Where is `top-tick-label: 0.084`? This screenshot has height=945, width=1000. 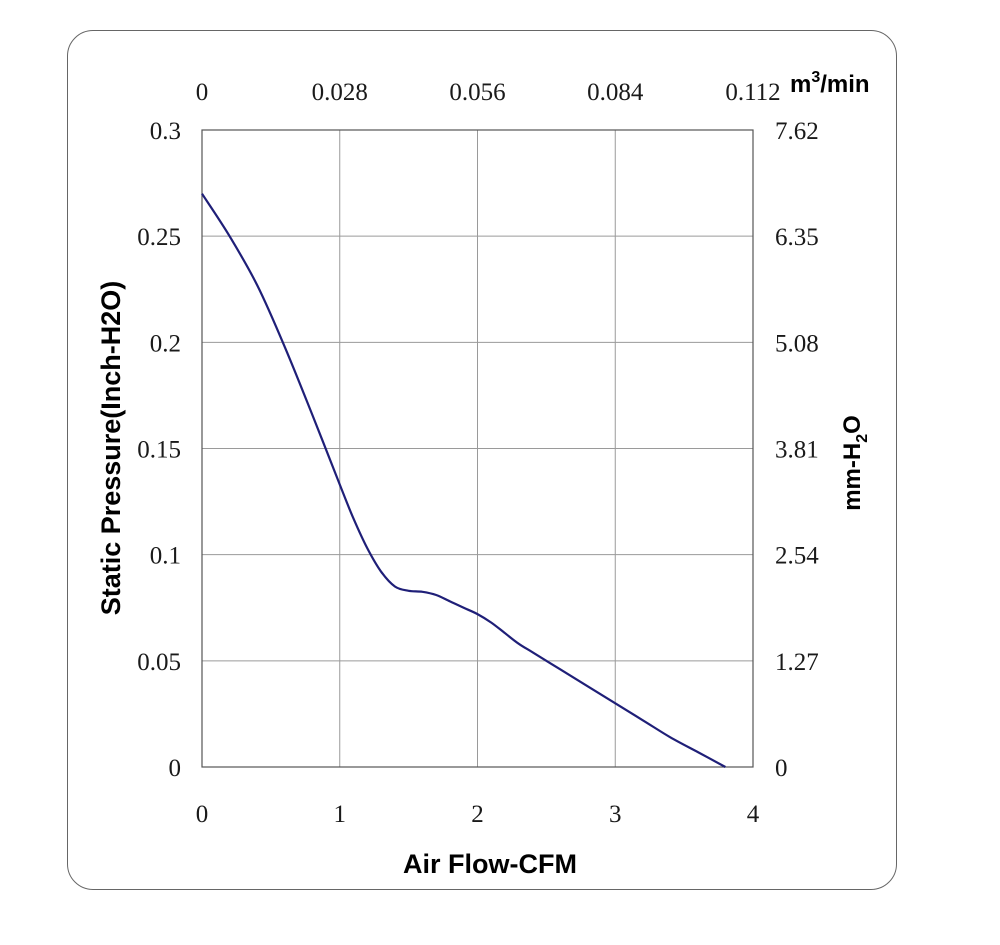 top-tick-label: 0.084 is located at coordinates (615, 92).